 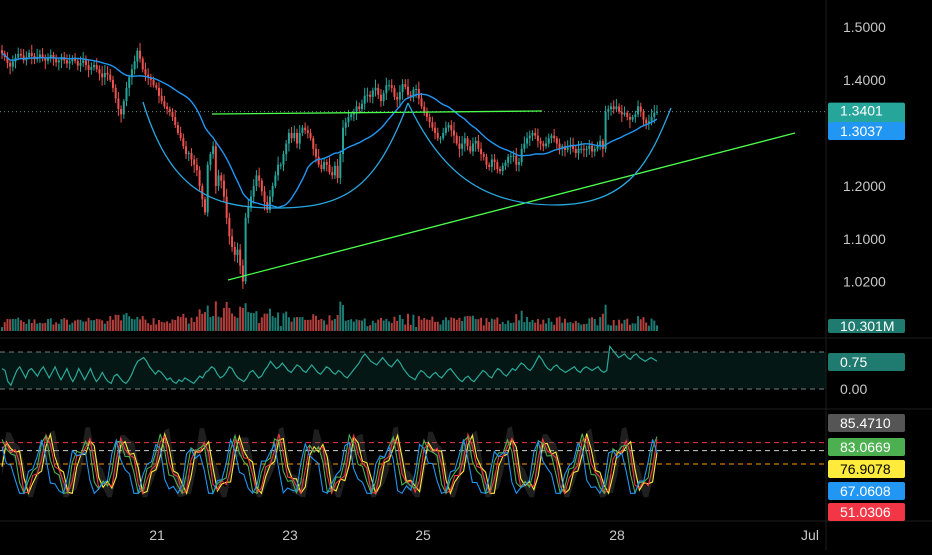 What do you see at coordinates (865, 447) in the screenshot?
I see `axis-badge-text: 83.0669` at bounding box center [865, 447].